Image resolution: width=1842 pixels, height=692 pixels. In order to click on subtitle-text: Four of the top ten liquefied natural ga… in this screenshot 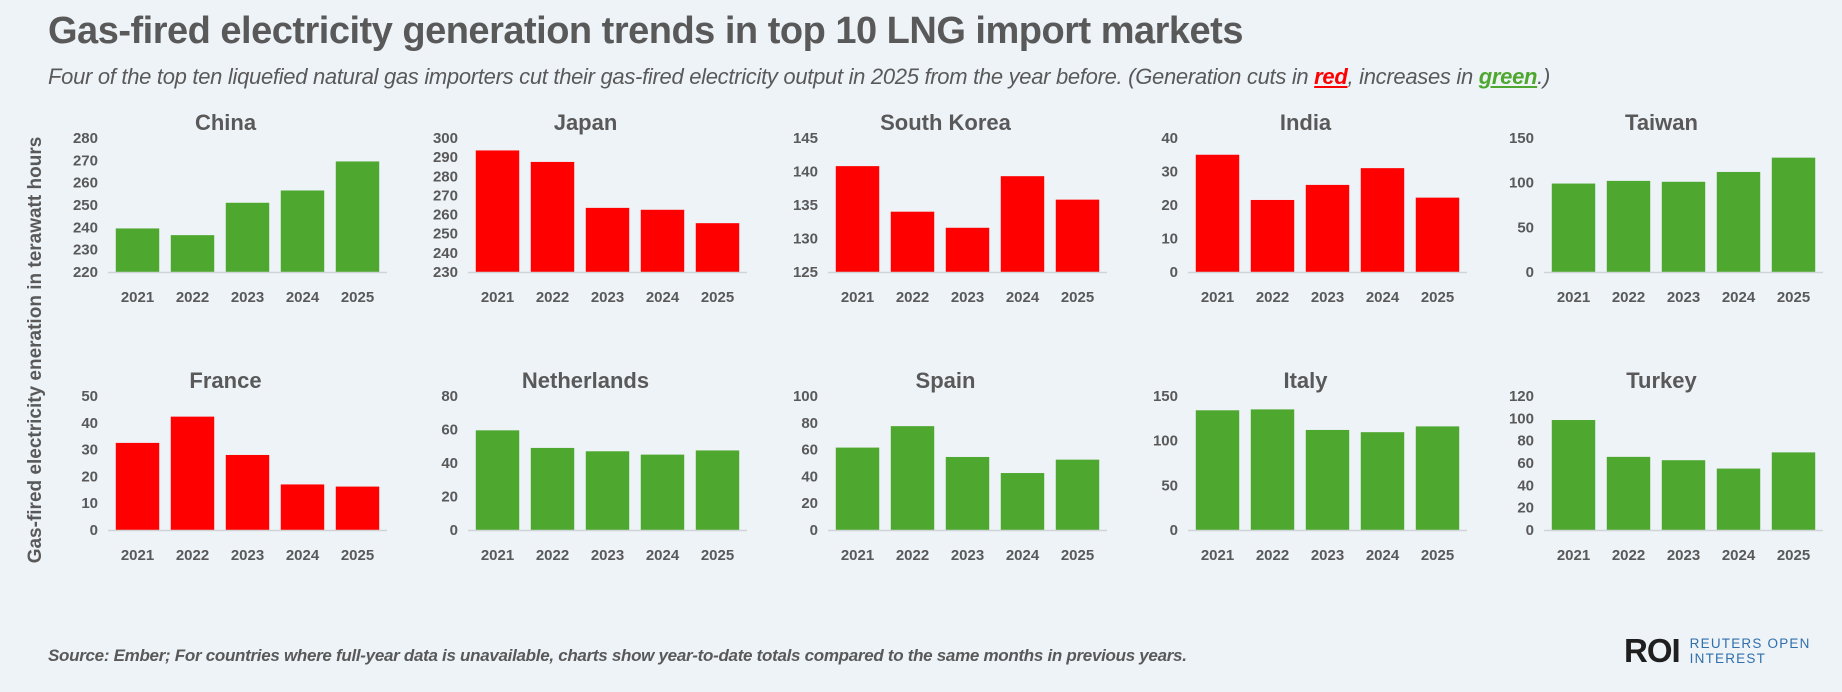, I will do `click(681, 76)`.